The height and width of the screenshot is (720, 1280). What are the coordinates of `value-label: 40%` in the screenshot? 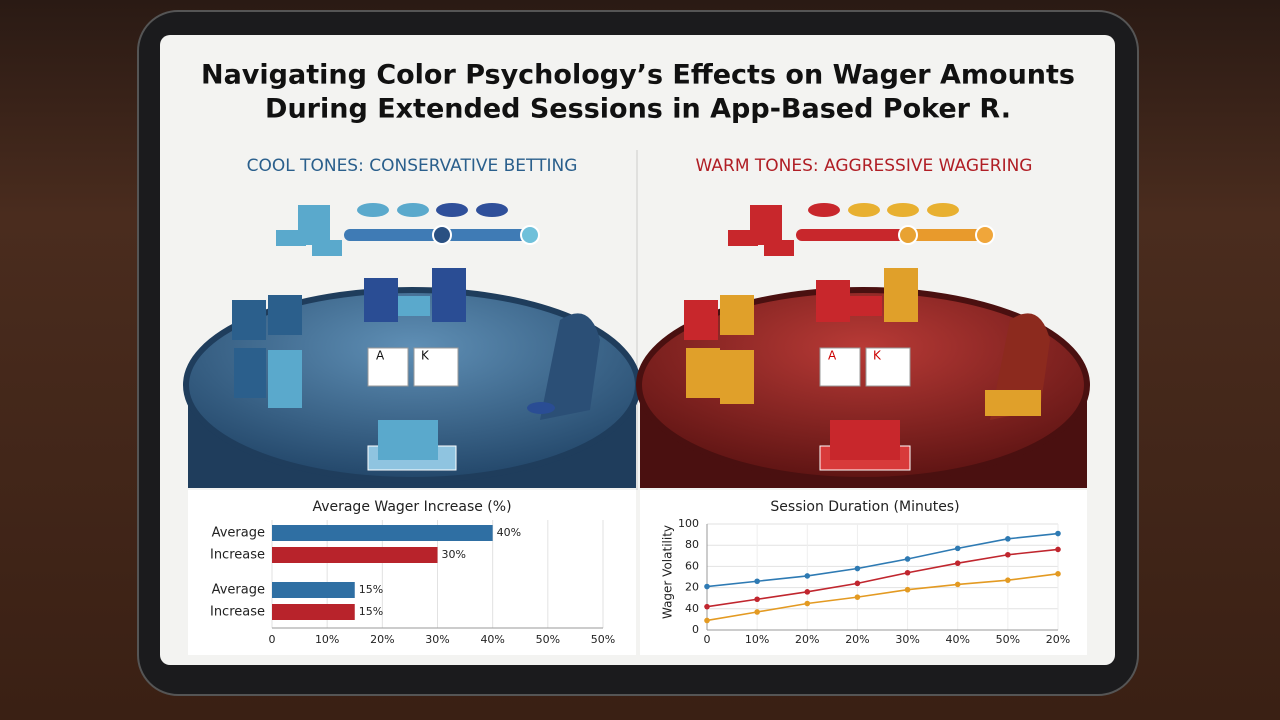 It's located at (509, 532).